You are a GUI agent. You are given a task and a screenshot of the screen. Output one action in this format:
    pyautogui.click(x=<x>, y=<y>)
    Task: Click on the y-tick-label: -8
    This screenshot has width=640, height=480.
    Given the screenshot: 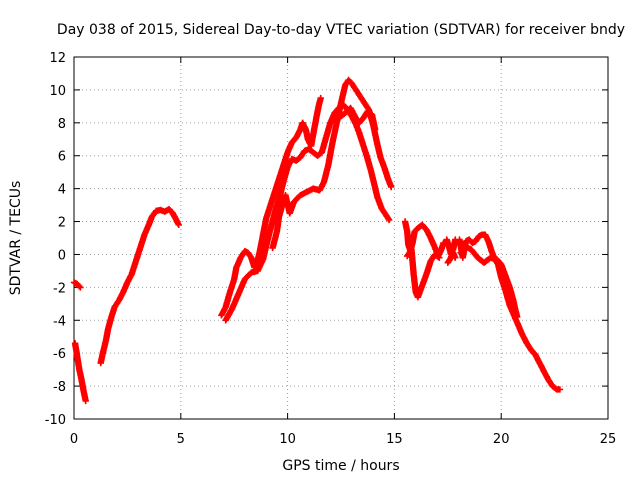 What is the action you would take?
    pyautogui.click(x=59, y=387)
    